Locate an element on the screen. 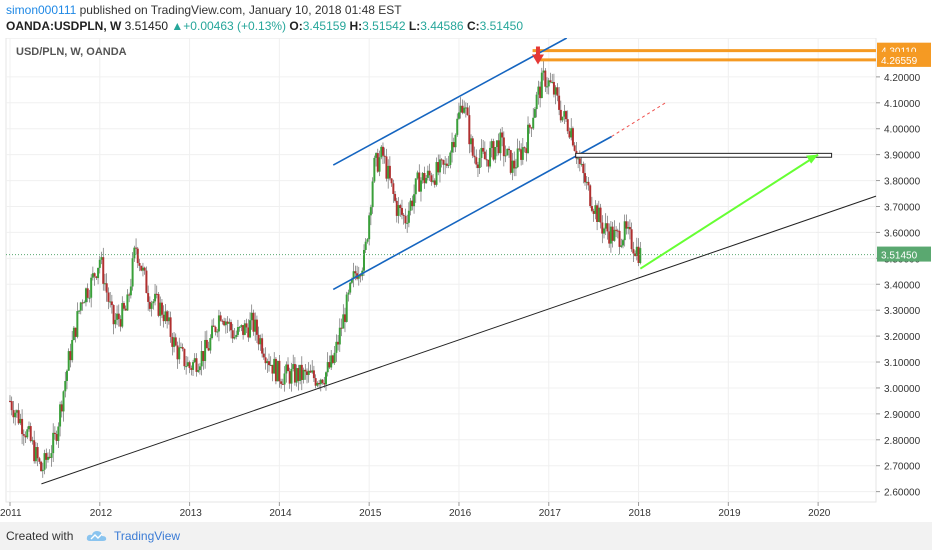 This screenshot has height=550, width=932. x-tick-label: 2013 is located at coordinates (191, 513).